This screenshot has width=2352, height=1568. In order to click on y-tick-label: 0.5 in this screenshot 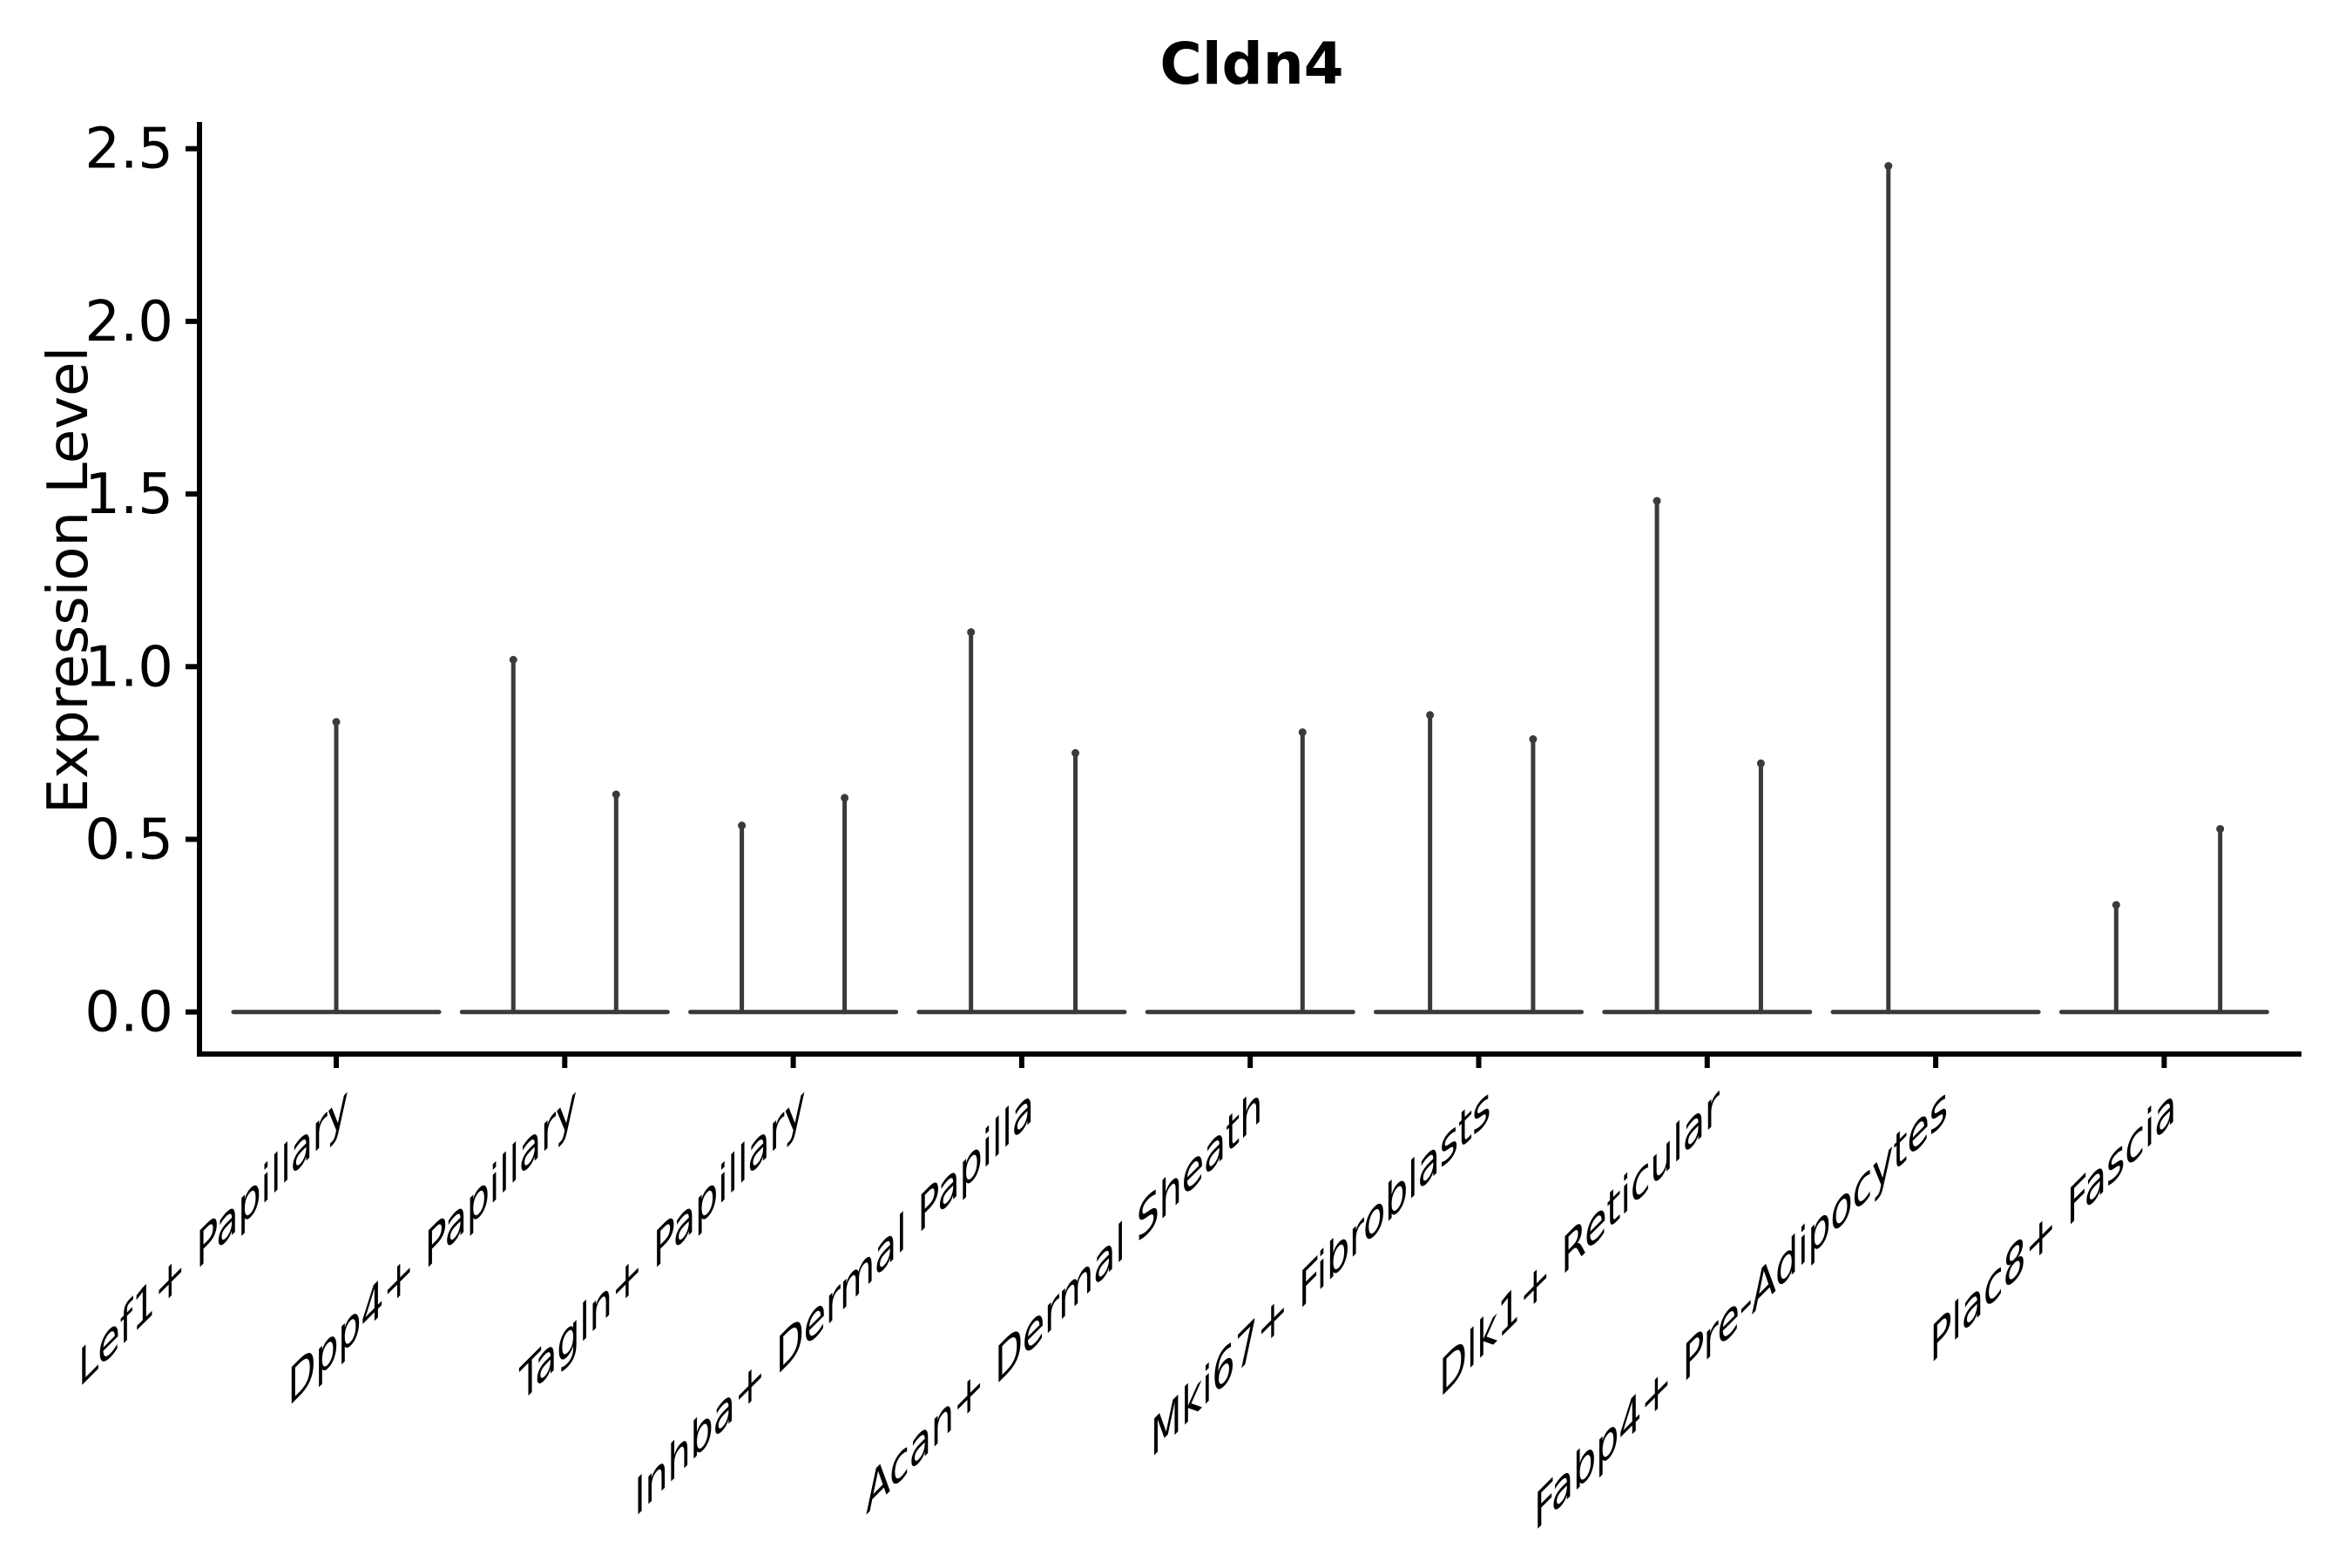, I will do `click(129, 840)`.